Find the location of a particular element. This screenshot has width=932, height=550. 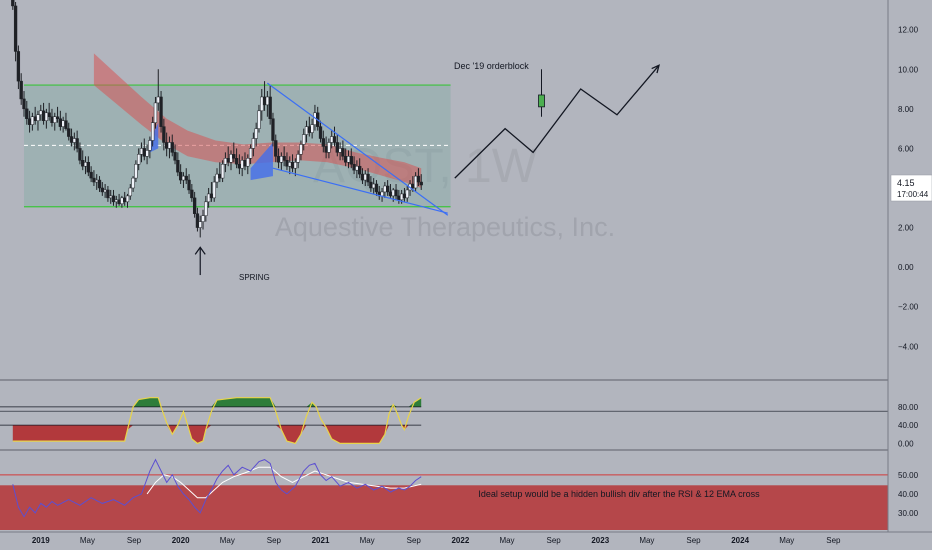

orderblock-body is located at coordinates (541, 101).